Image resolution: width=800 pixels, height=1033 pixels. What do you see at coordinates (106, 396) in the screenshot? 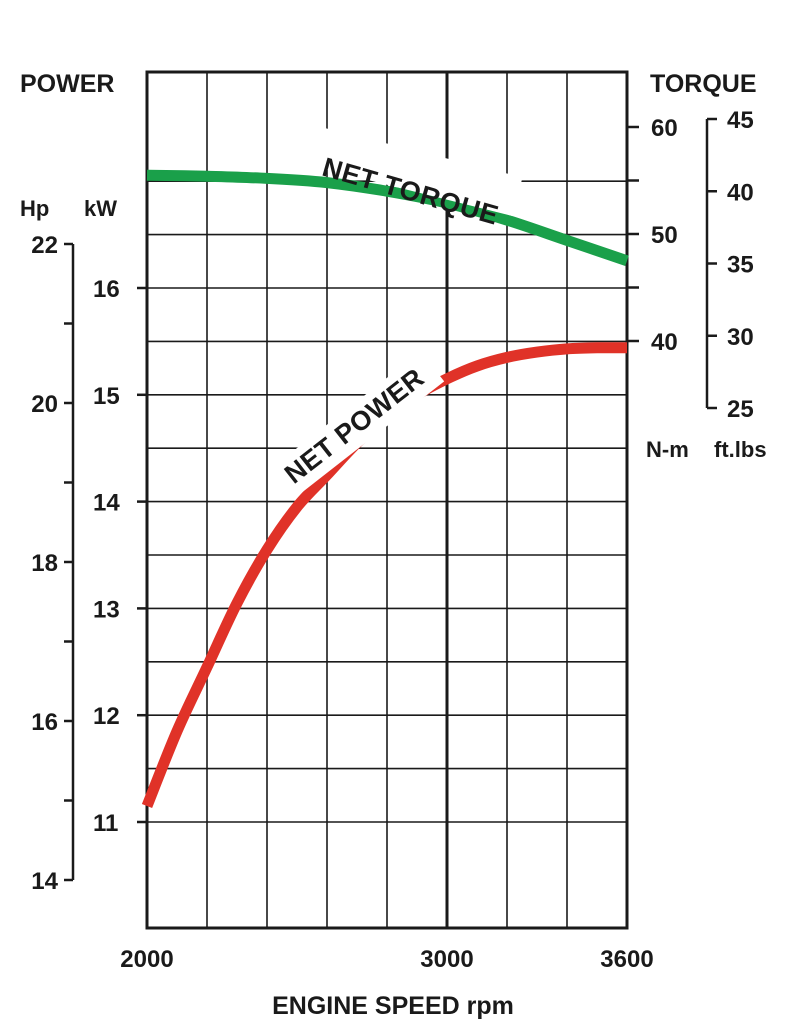
I see `kw-tick-label: 15` at bounding box center [106, 396].